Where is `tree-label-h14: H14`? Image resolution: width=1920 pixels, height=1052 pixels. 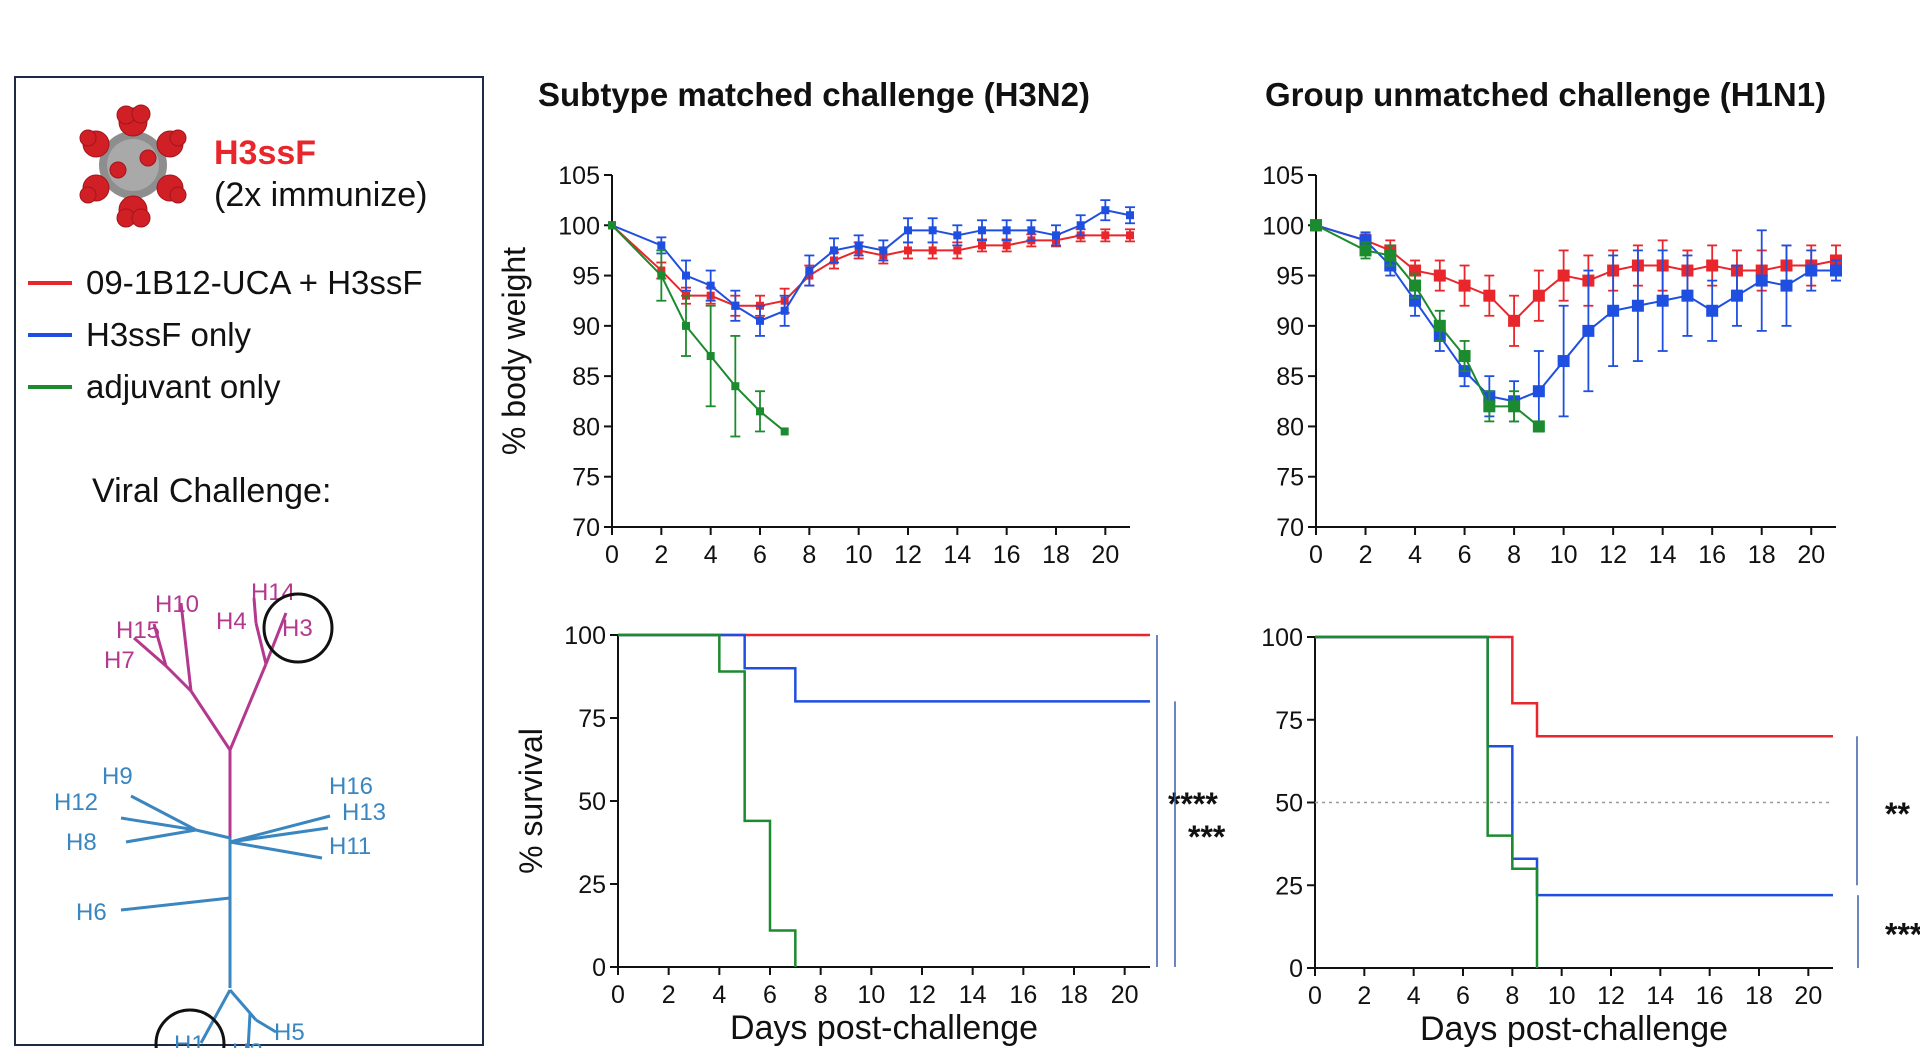
tree-label-h14: H14 is located at coordinates (273, 592).